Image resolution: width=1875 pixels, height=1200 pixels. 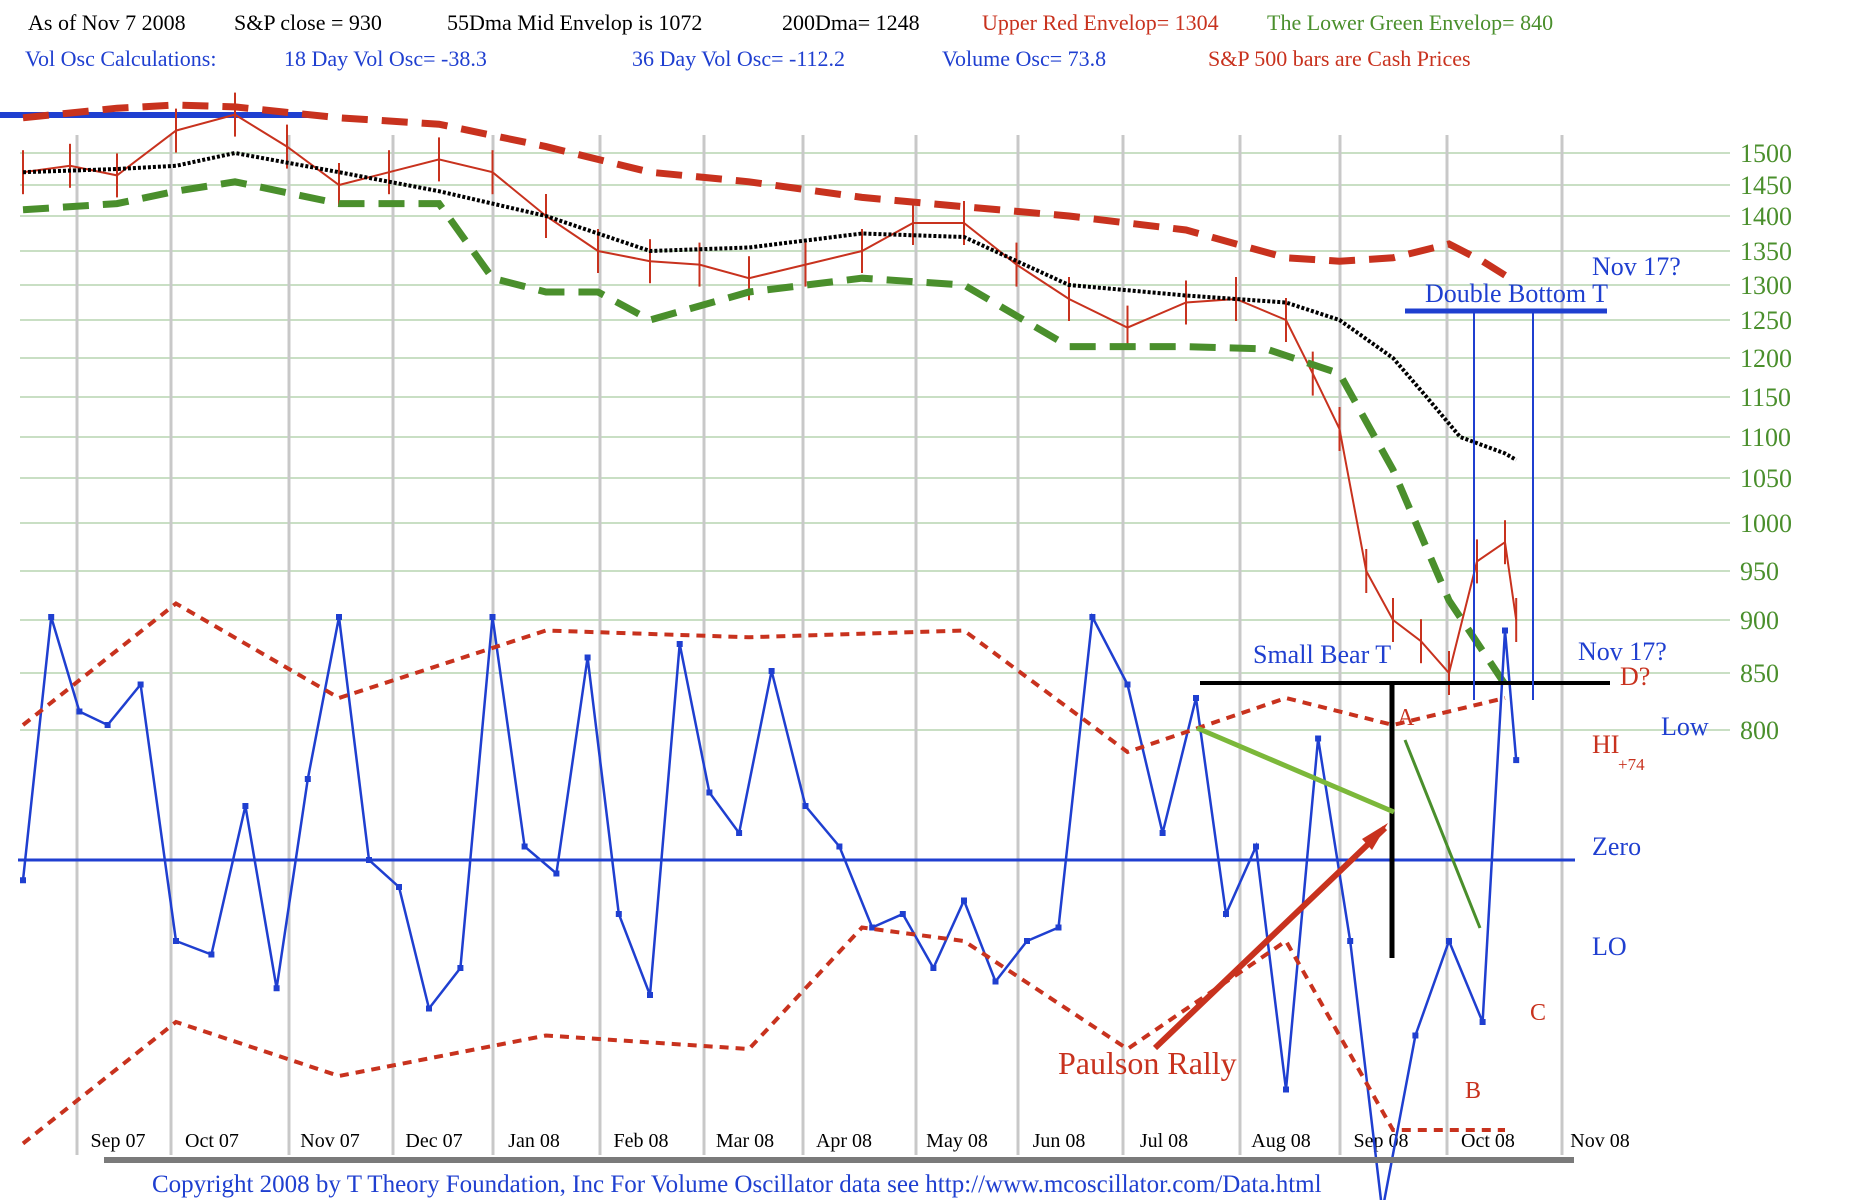 What do you see at coordinates (1322, 654) in the screenshot?
I see `annotation-small-bear-t: Small Bear T` at bounding box center [1322, 654].